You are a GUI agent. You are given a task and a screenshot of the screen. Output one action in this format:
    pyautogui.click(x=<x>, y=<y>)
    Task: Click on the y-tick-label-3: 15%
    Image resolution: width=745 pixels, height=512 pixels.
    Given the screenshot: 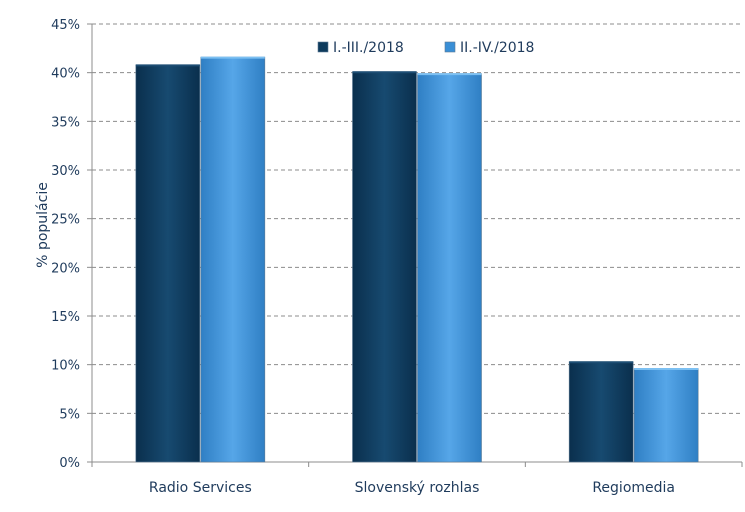 What is the action you would take?
    pyautogui.click(x=65, y=317)
    